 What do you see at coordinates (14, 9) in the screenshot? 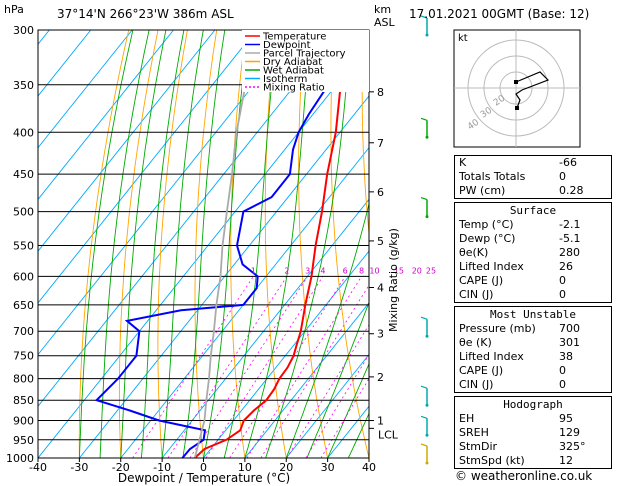
I see `hpa-label: hPa` at bounding box center [14, 9].